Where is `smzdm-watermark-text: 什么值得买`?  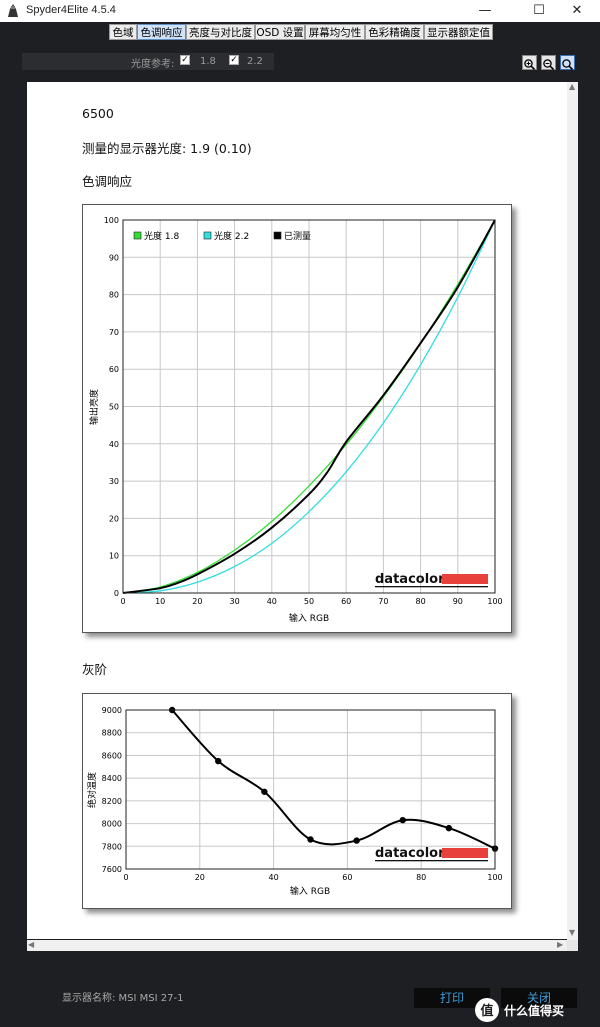
smzdm-watermark-text: 什么值得买 is located at coordinates (534, 1011).